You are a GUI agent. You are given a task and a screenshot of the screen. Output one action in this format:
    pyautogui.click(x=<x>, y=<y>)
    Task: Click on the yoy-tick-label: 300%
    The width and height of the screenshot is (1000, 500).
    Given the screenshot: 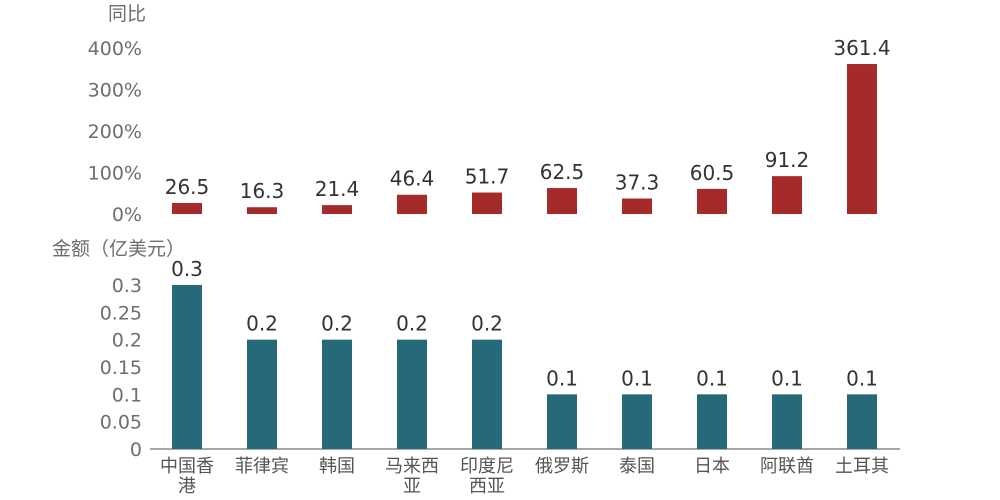 What is the action you would take?
    pyautogui.click(x=115, y=91)
    